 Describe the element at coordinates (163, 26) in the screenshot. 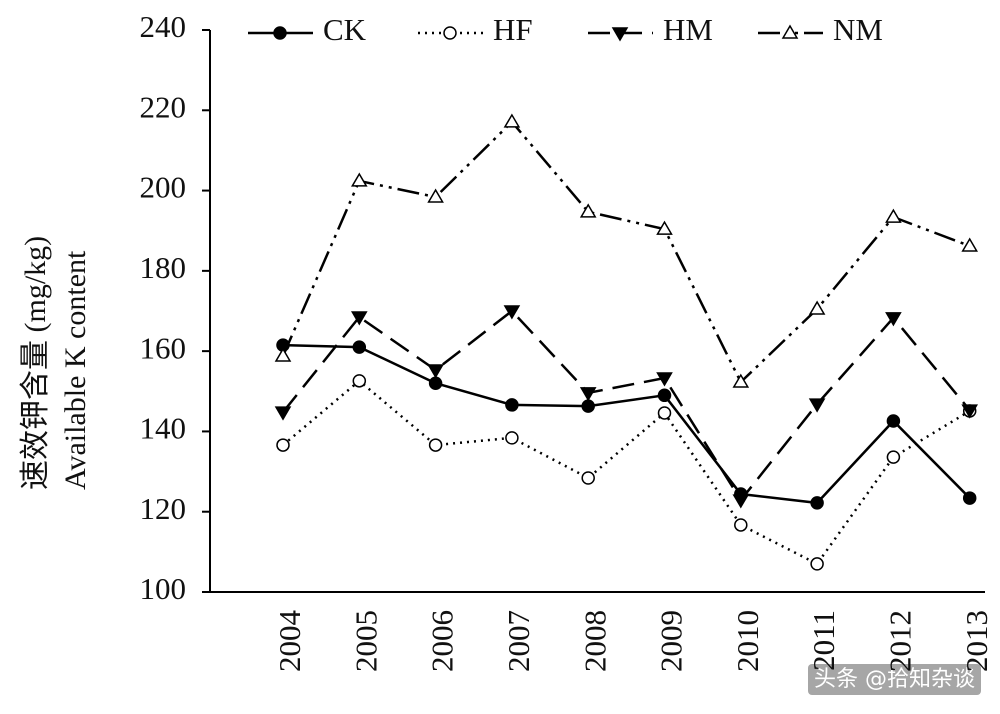

I see `y-tick-label: 240` at that location.